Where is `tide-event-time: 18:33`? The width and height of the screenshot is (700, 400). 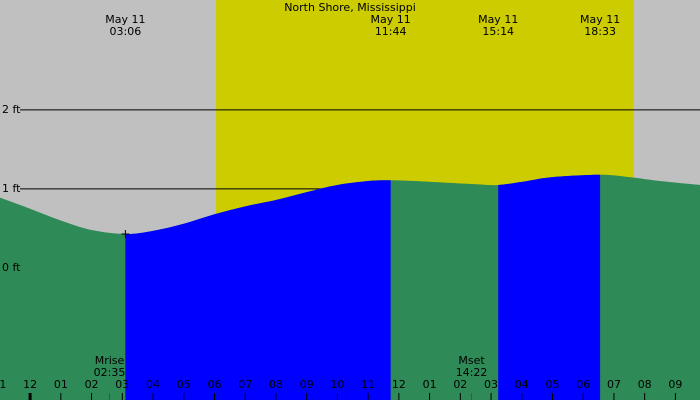 tide-event-time: 18:33 is located at coordinates (600, 31).